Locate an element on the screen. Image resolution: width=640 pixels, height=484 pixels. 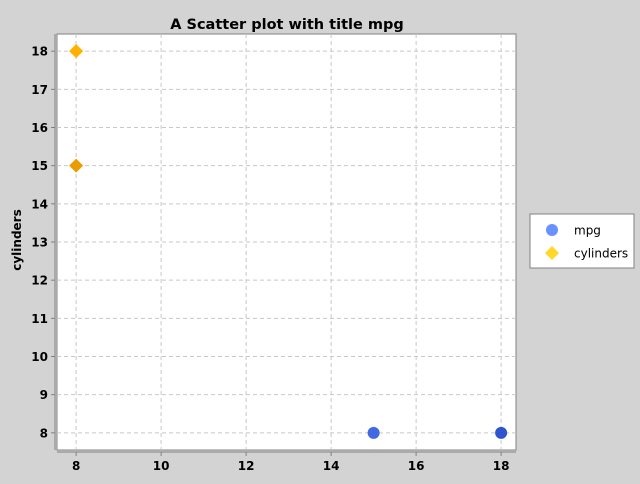
legend-label-cylinders: cylinders is located at coordinates (601, 254).